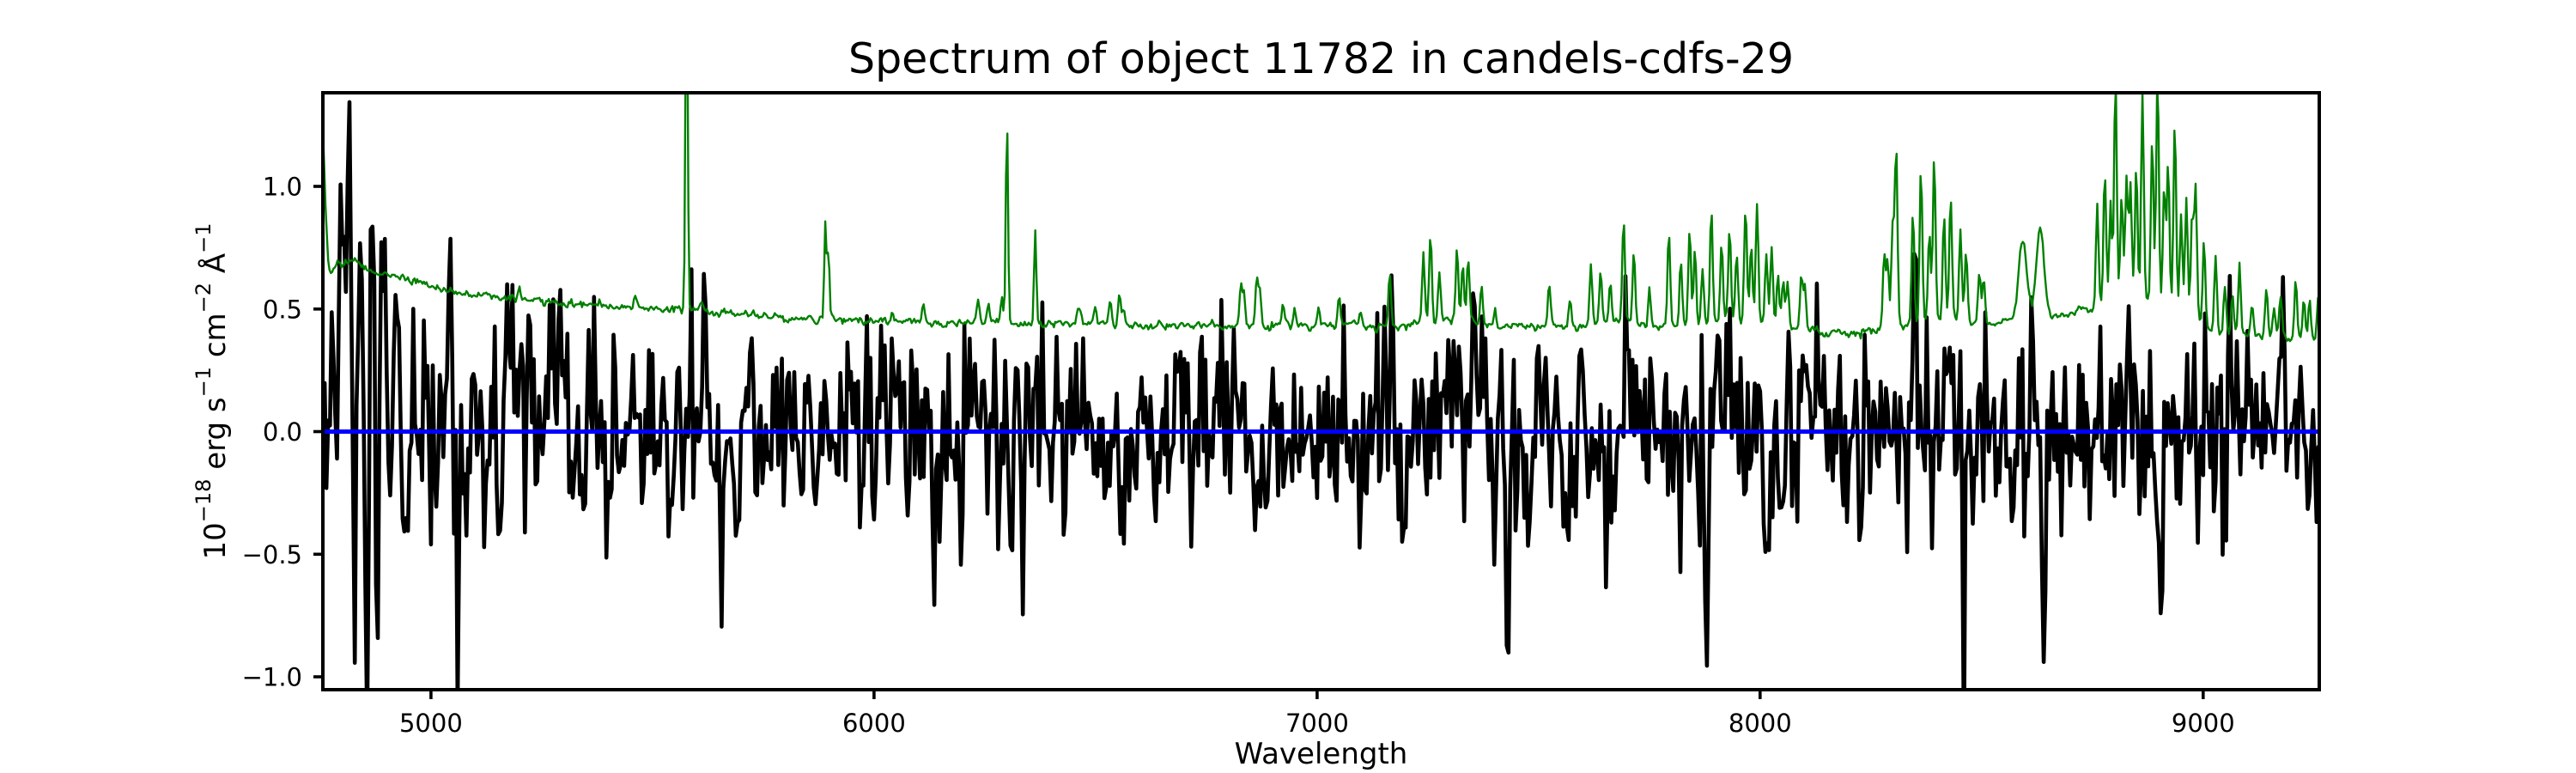  I want to click on y-axis-label: 10−18 erg s−1 cm−2 Å−1, so click(212, 390).